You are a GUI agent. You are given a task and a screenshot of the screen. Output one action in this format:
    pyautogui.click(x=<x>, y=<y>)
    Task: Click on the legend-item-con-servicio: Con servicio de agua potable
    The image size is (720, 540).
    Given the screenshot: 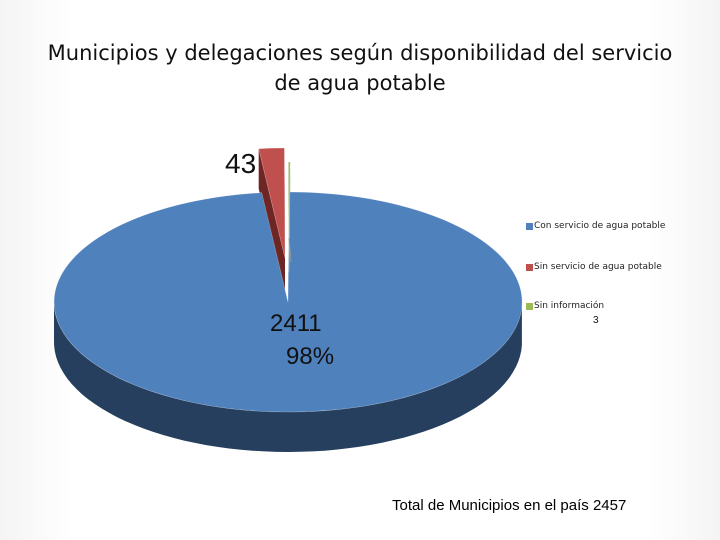 What is the action you would take?
    pyautogui.click(x=595, y=226)
    